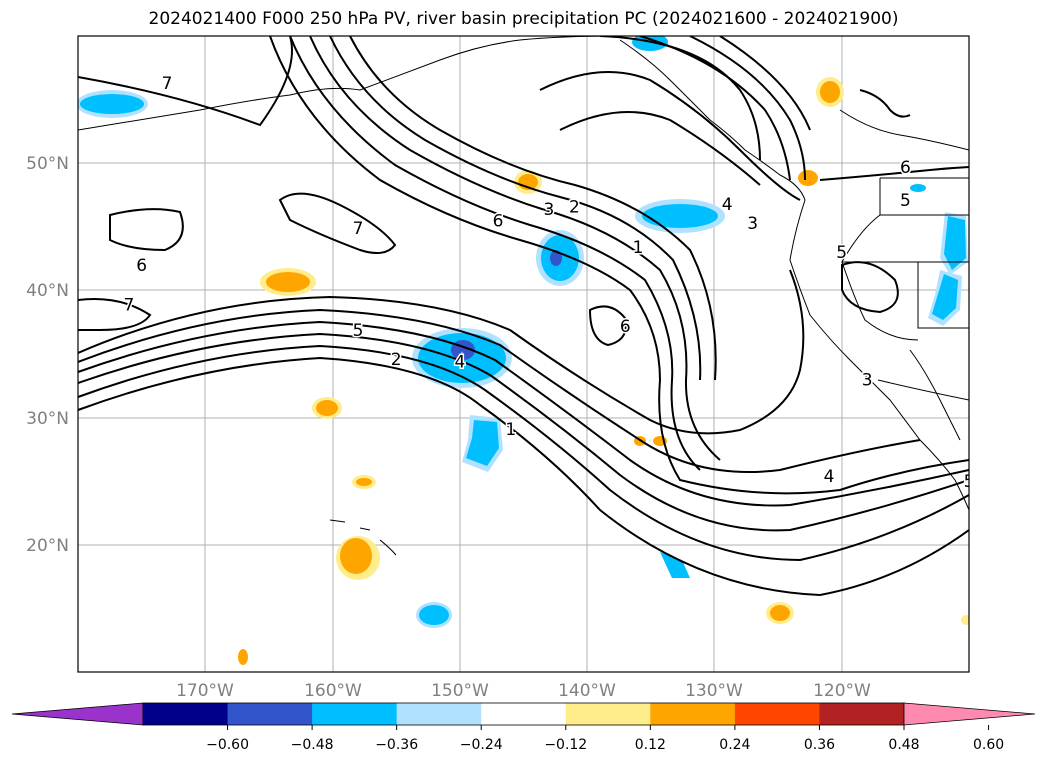  Describe the element at coordinates (460, 691) in the screenshot. I see `lon-label: 150°W` at that location.